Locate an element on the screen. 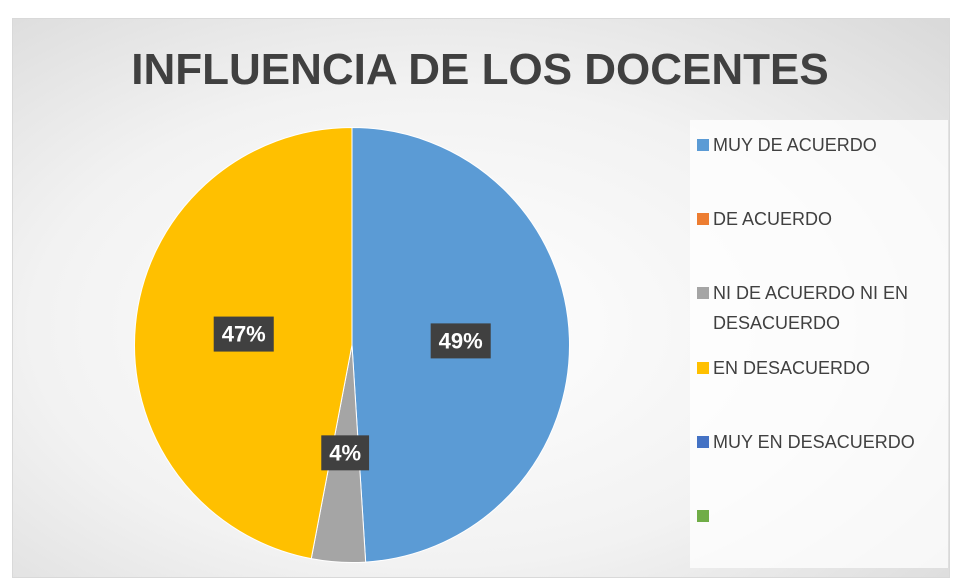 This screenshot has width=957, height=583. data-label: 47% is located at coordinates (243, 334).